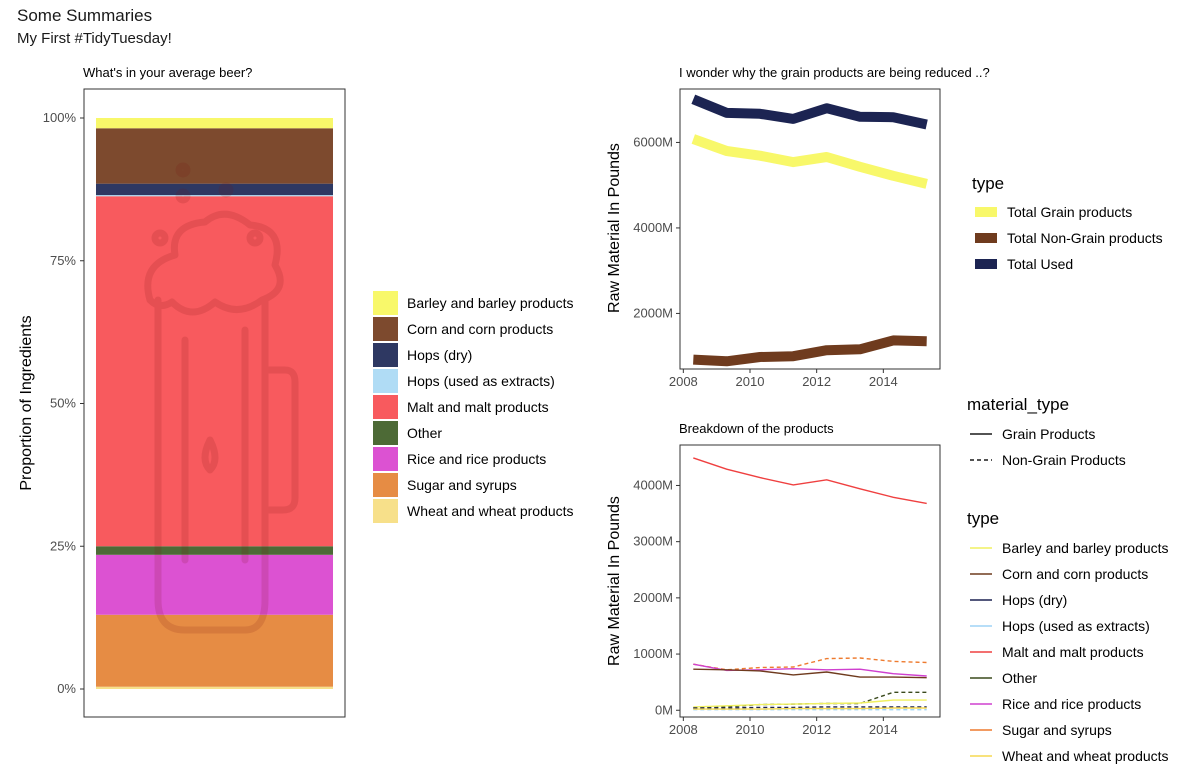  I want to click on series-line-barley-and-barley-products, so click(810, 703).